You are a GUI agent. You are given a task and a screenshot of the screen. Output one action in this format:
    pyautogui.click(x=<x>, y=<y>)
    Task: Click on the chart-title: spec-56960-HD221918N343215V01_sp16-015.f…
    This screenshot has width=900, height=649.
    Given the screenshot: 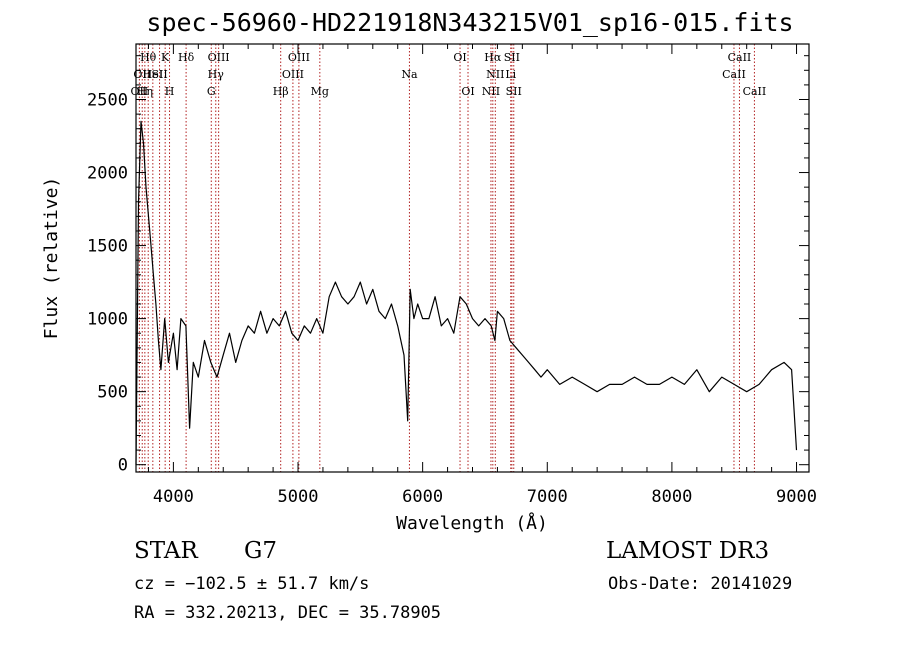 What is the action you would take?
    pyautogui.click(x=470, y=22)
    